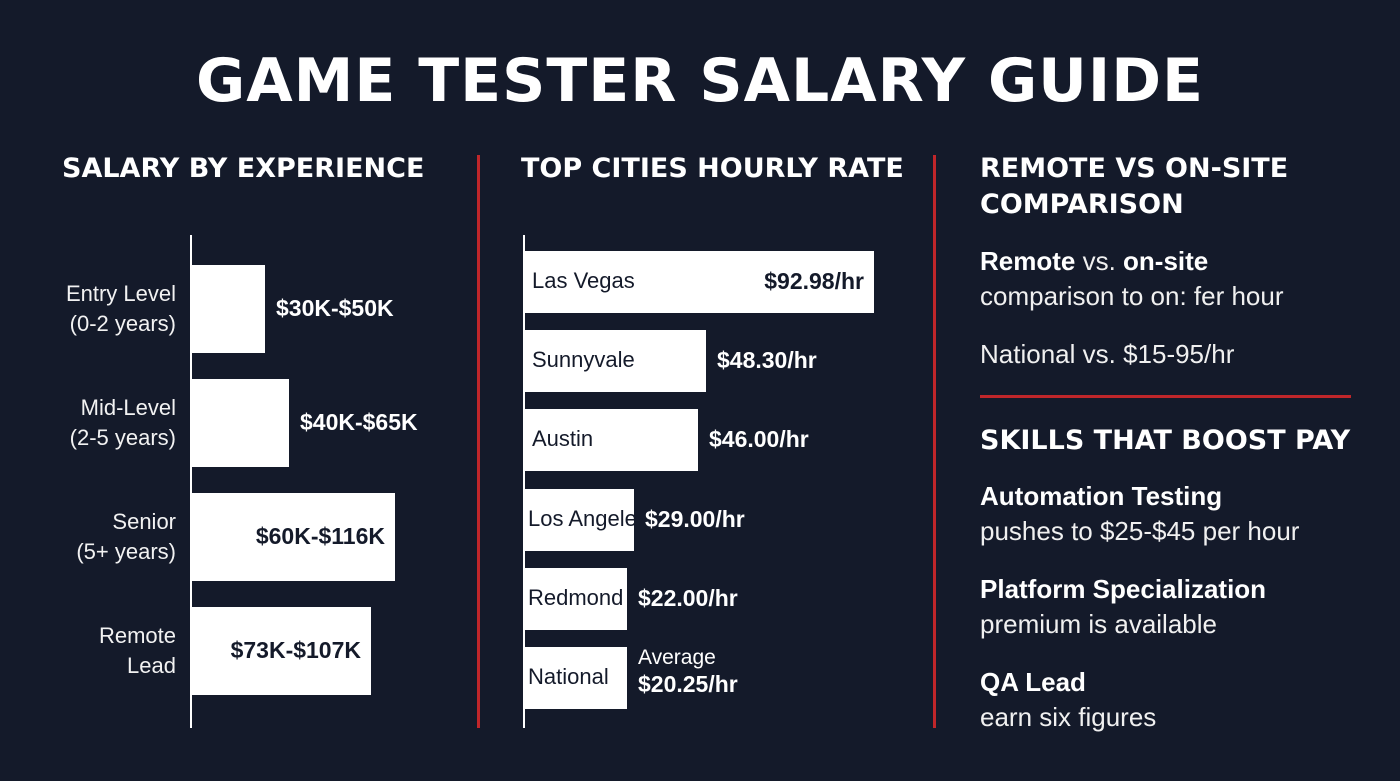 The image size is (1400, 781). I want to click on experience-category-label: Senior (5+ years), so click(126, 537).